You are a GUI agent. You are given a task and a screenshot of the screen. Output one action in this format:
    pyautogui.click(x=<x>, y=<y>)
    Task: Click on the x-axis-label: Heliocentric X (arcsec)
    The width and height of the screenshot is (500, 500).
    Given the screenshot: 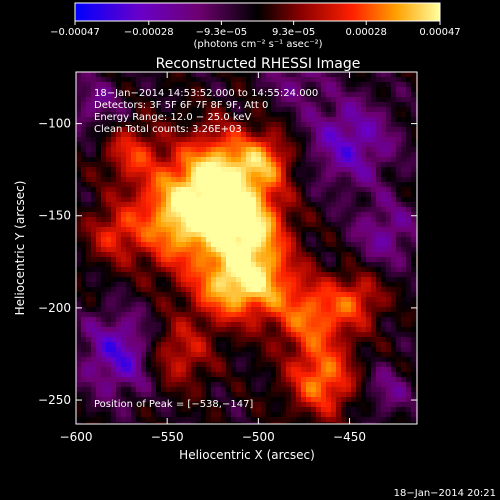 What is the action you would take?
    pyautogui.click(x=247, y=455)
    